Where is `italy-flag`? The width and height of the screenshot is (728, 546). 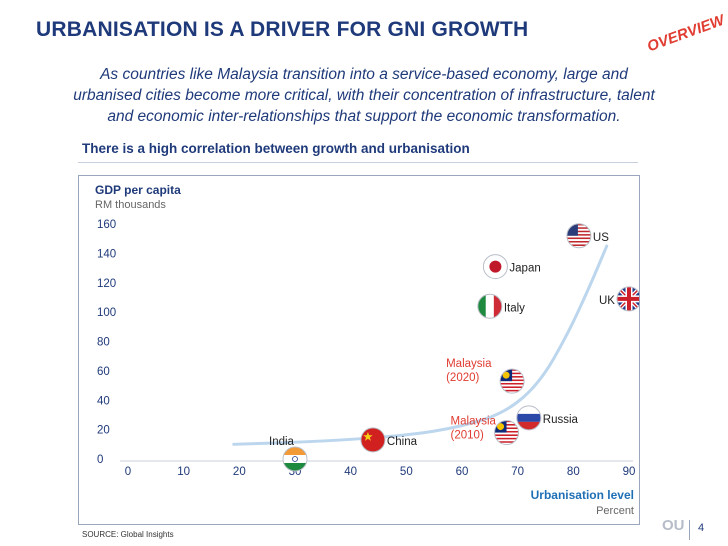
italy-flag is located at coordinates (490, 306).